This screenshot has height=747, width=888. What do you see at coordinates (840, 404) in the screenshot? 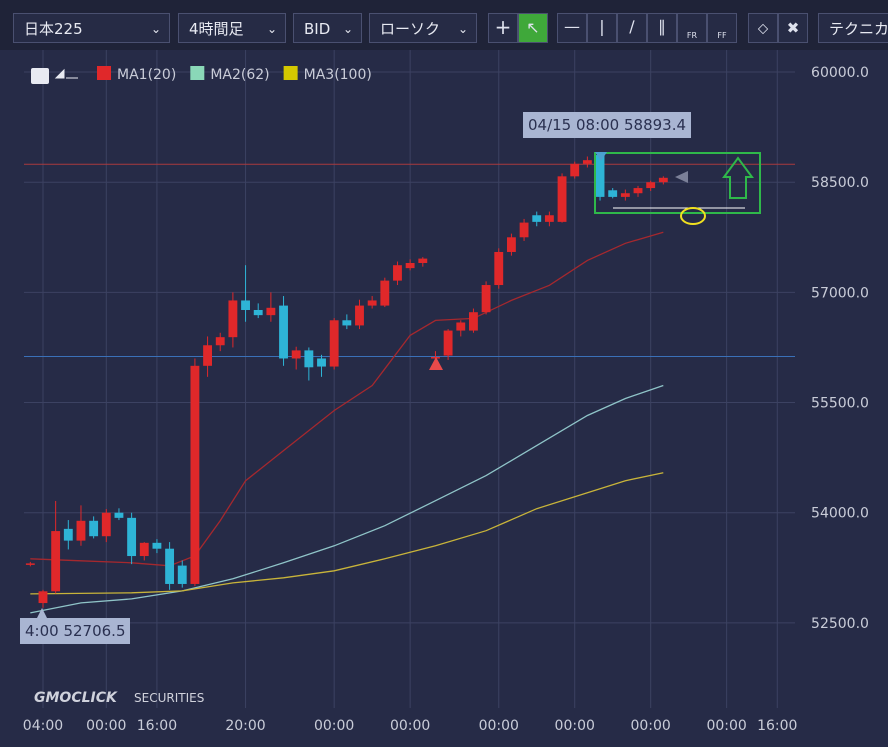
I see `y-tick-label: 55500.0` at bounding box center [840, 404].